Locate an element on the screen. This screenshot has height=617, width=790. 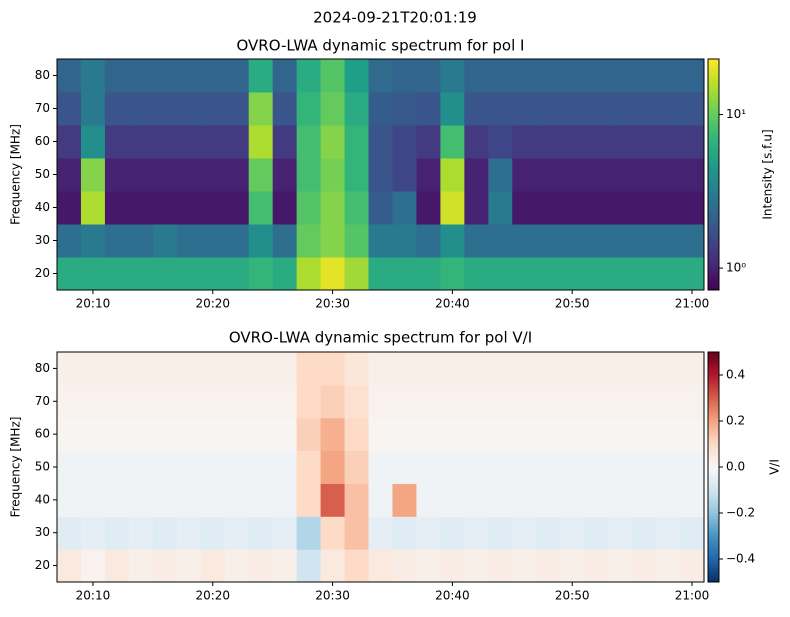
x-tick-label: 20:50 is located at coordinates (572, 596).